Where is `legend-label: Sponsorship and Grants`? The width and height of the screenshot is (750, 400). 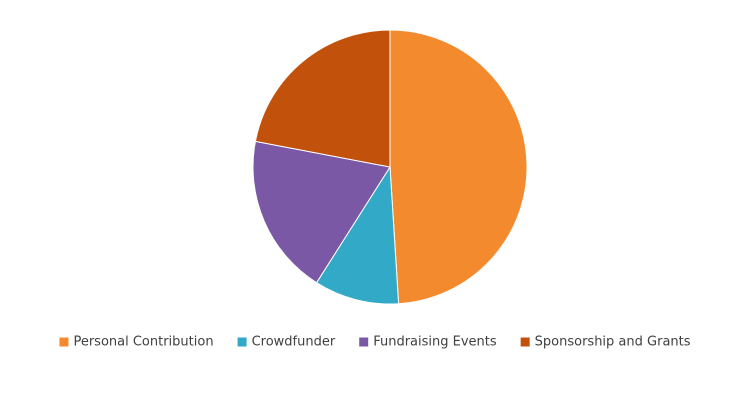 legend-label: Sponsorship and Grants is located at coordinates (613, 342).